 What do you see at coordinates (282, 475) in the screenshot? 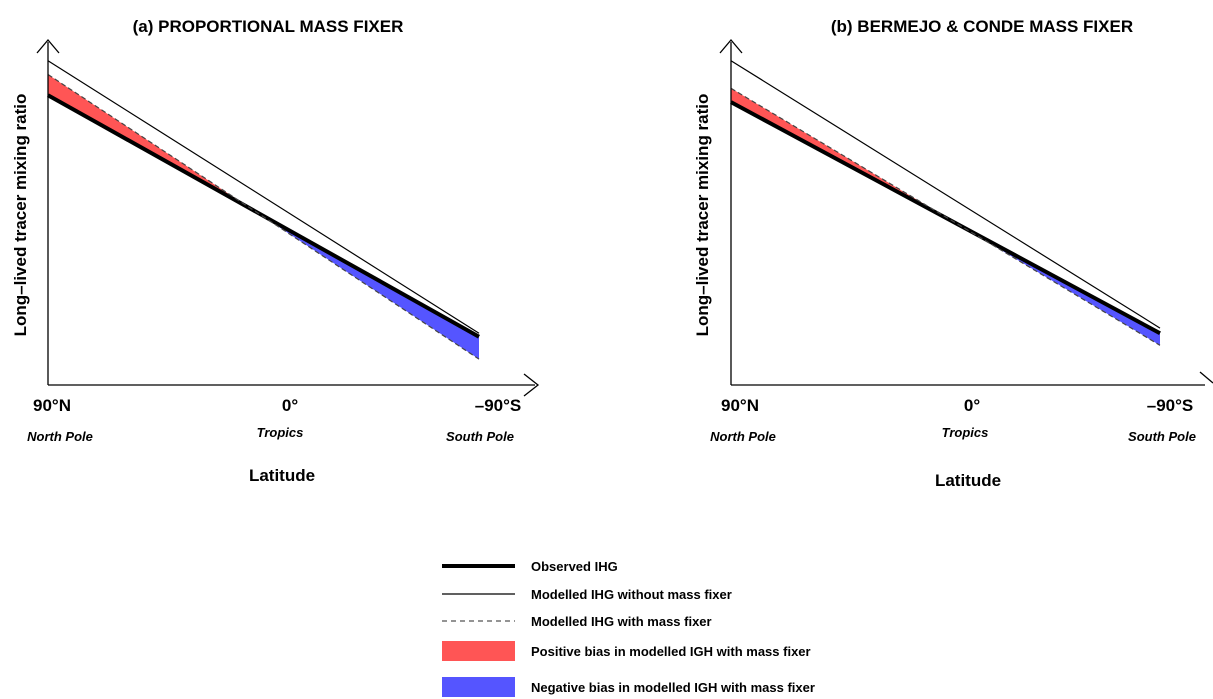
I see `panel-a-x-label: Latitude` at bounding box center [282, 475].